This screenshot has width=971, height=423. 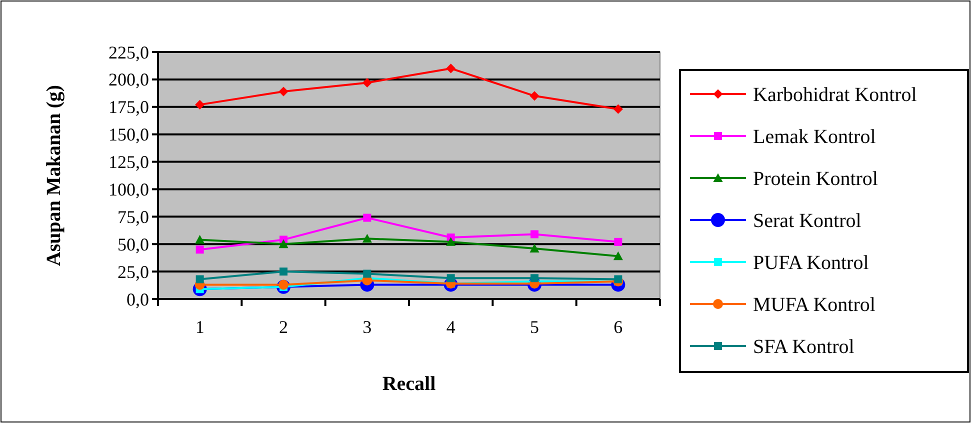 I want to click on x-axis-title: Recall, so click(x=409, y=384).